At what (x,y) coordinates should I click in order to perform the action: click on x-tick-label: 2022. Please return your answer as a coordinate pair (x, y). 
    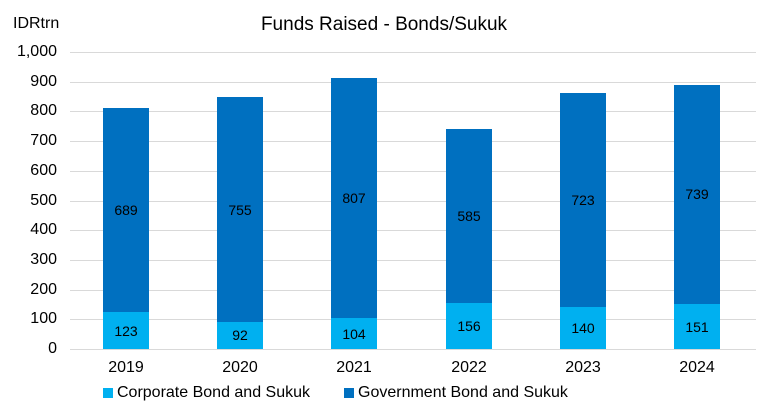
    Looking at the image, I should click on (469, 367).